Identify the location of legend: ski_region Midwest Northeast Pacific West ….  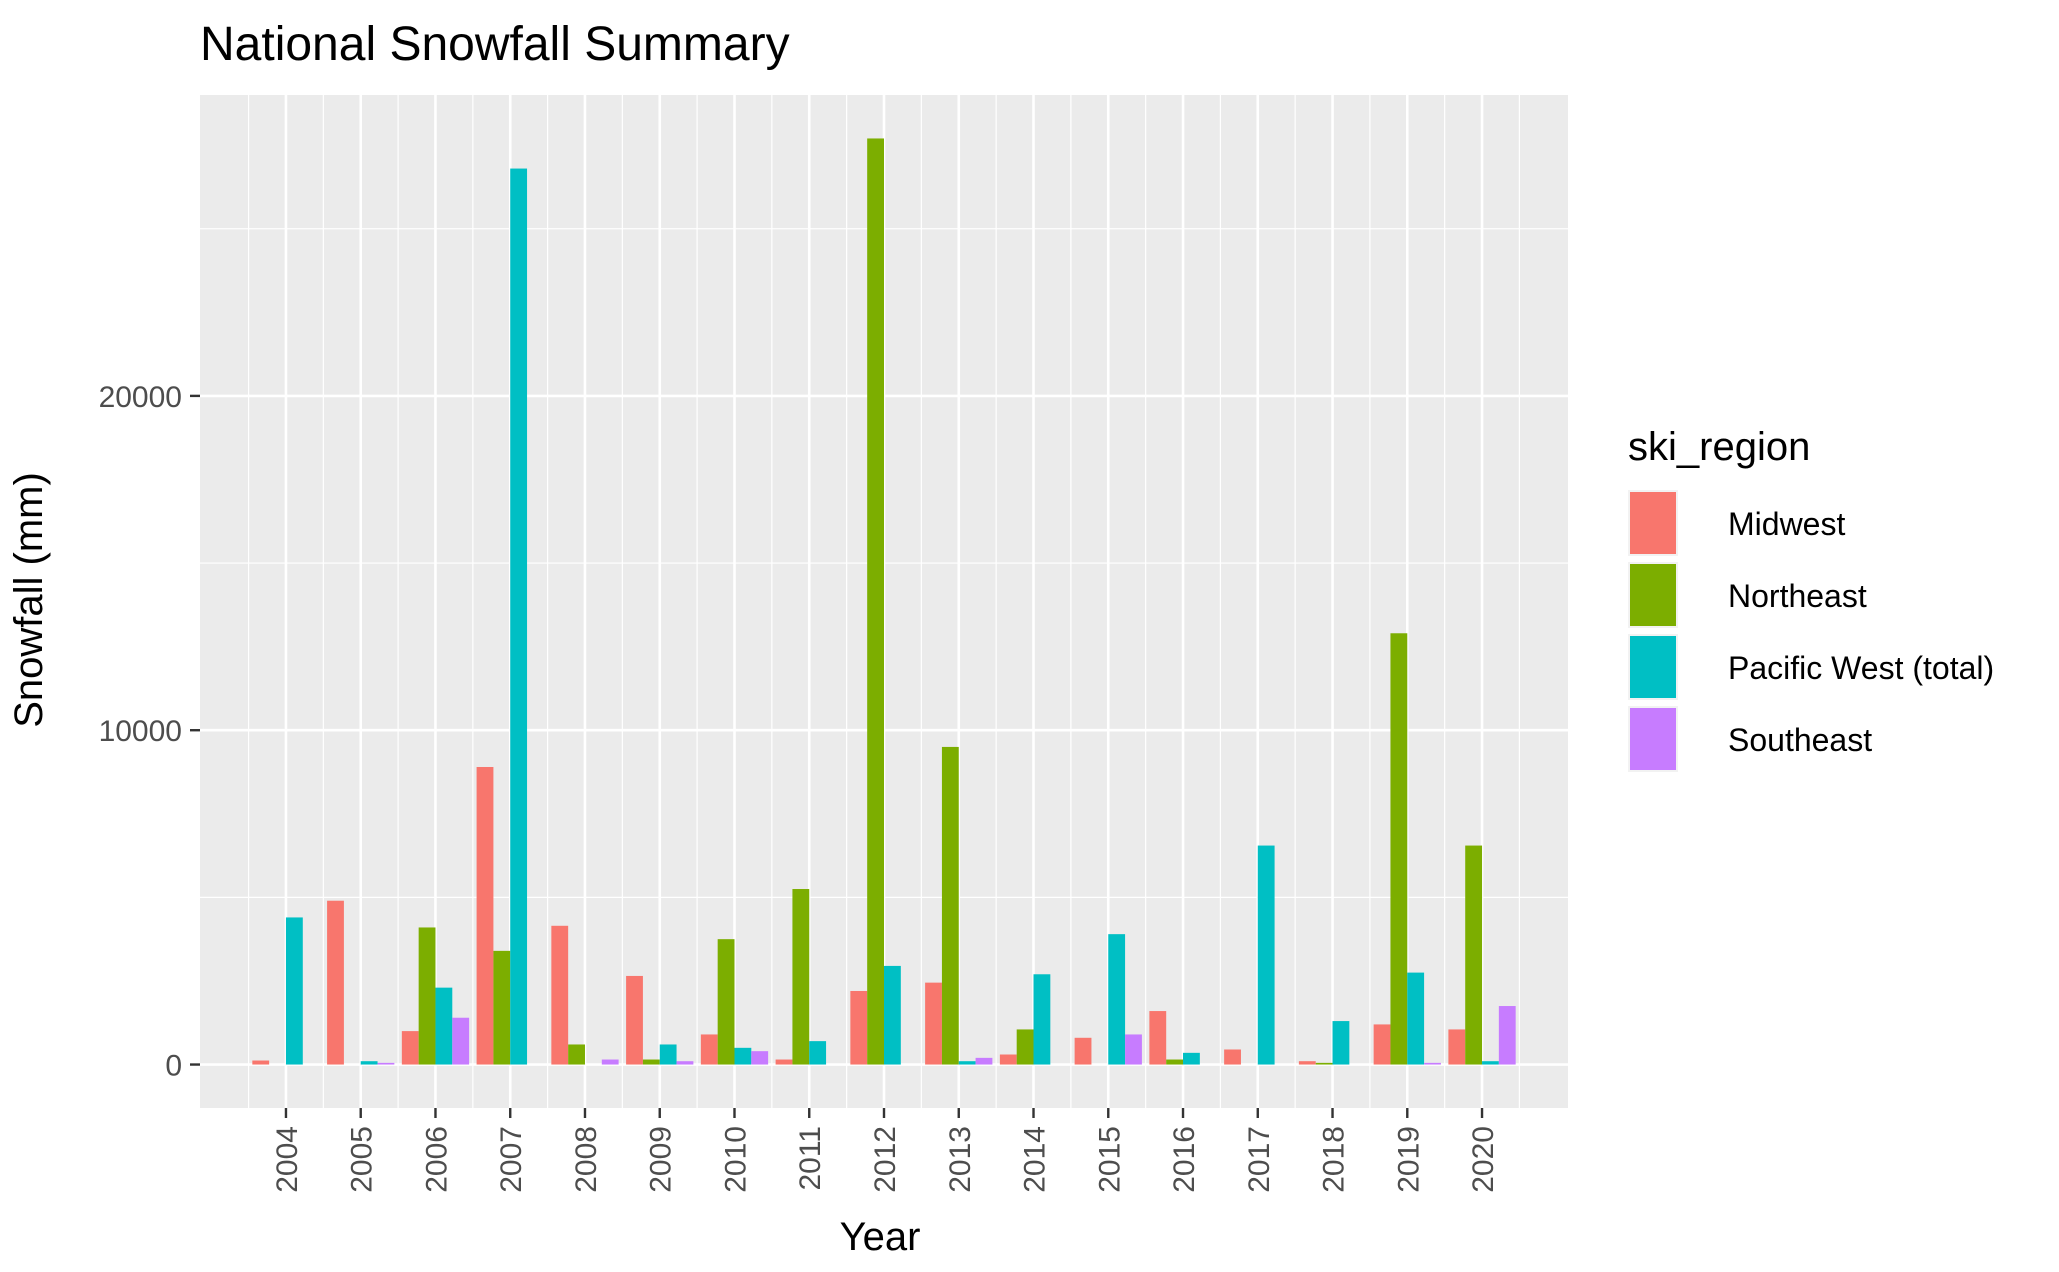
(1811, 598).